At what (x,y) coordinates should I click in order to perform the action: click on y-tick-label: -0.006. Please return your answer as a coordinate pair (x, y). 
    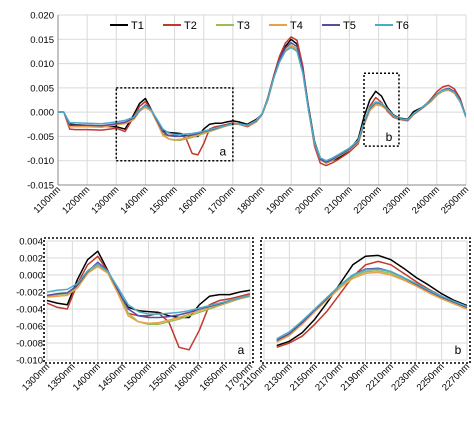
    Looking at the image, I should click on (29, 327).